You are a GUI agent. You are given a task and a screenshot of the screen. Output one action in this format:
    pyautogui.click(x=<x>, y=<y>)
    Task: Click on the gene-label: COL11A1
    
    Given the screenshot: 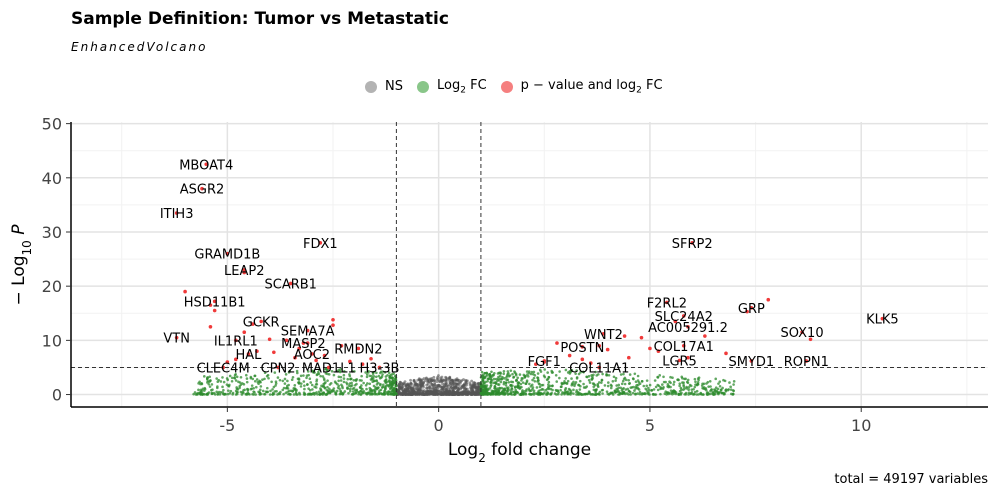 What is the action you would take?
    pyautogui.click(x=599, y=368)
    